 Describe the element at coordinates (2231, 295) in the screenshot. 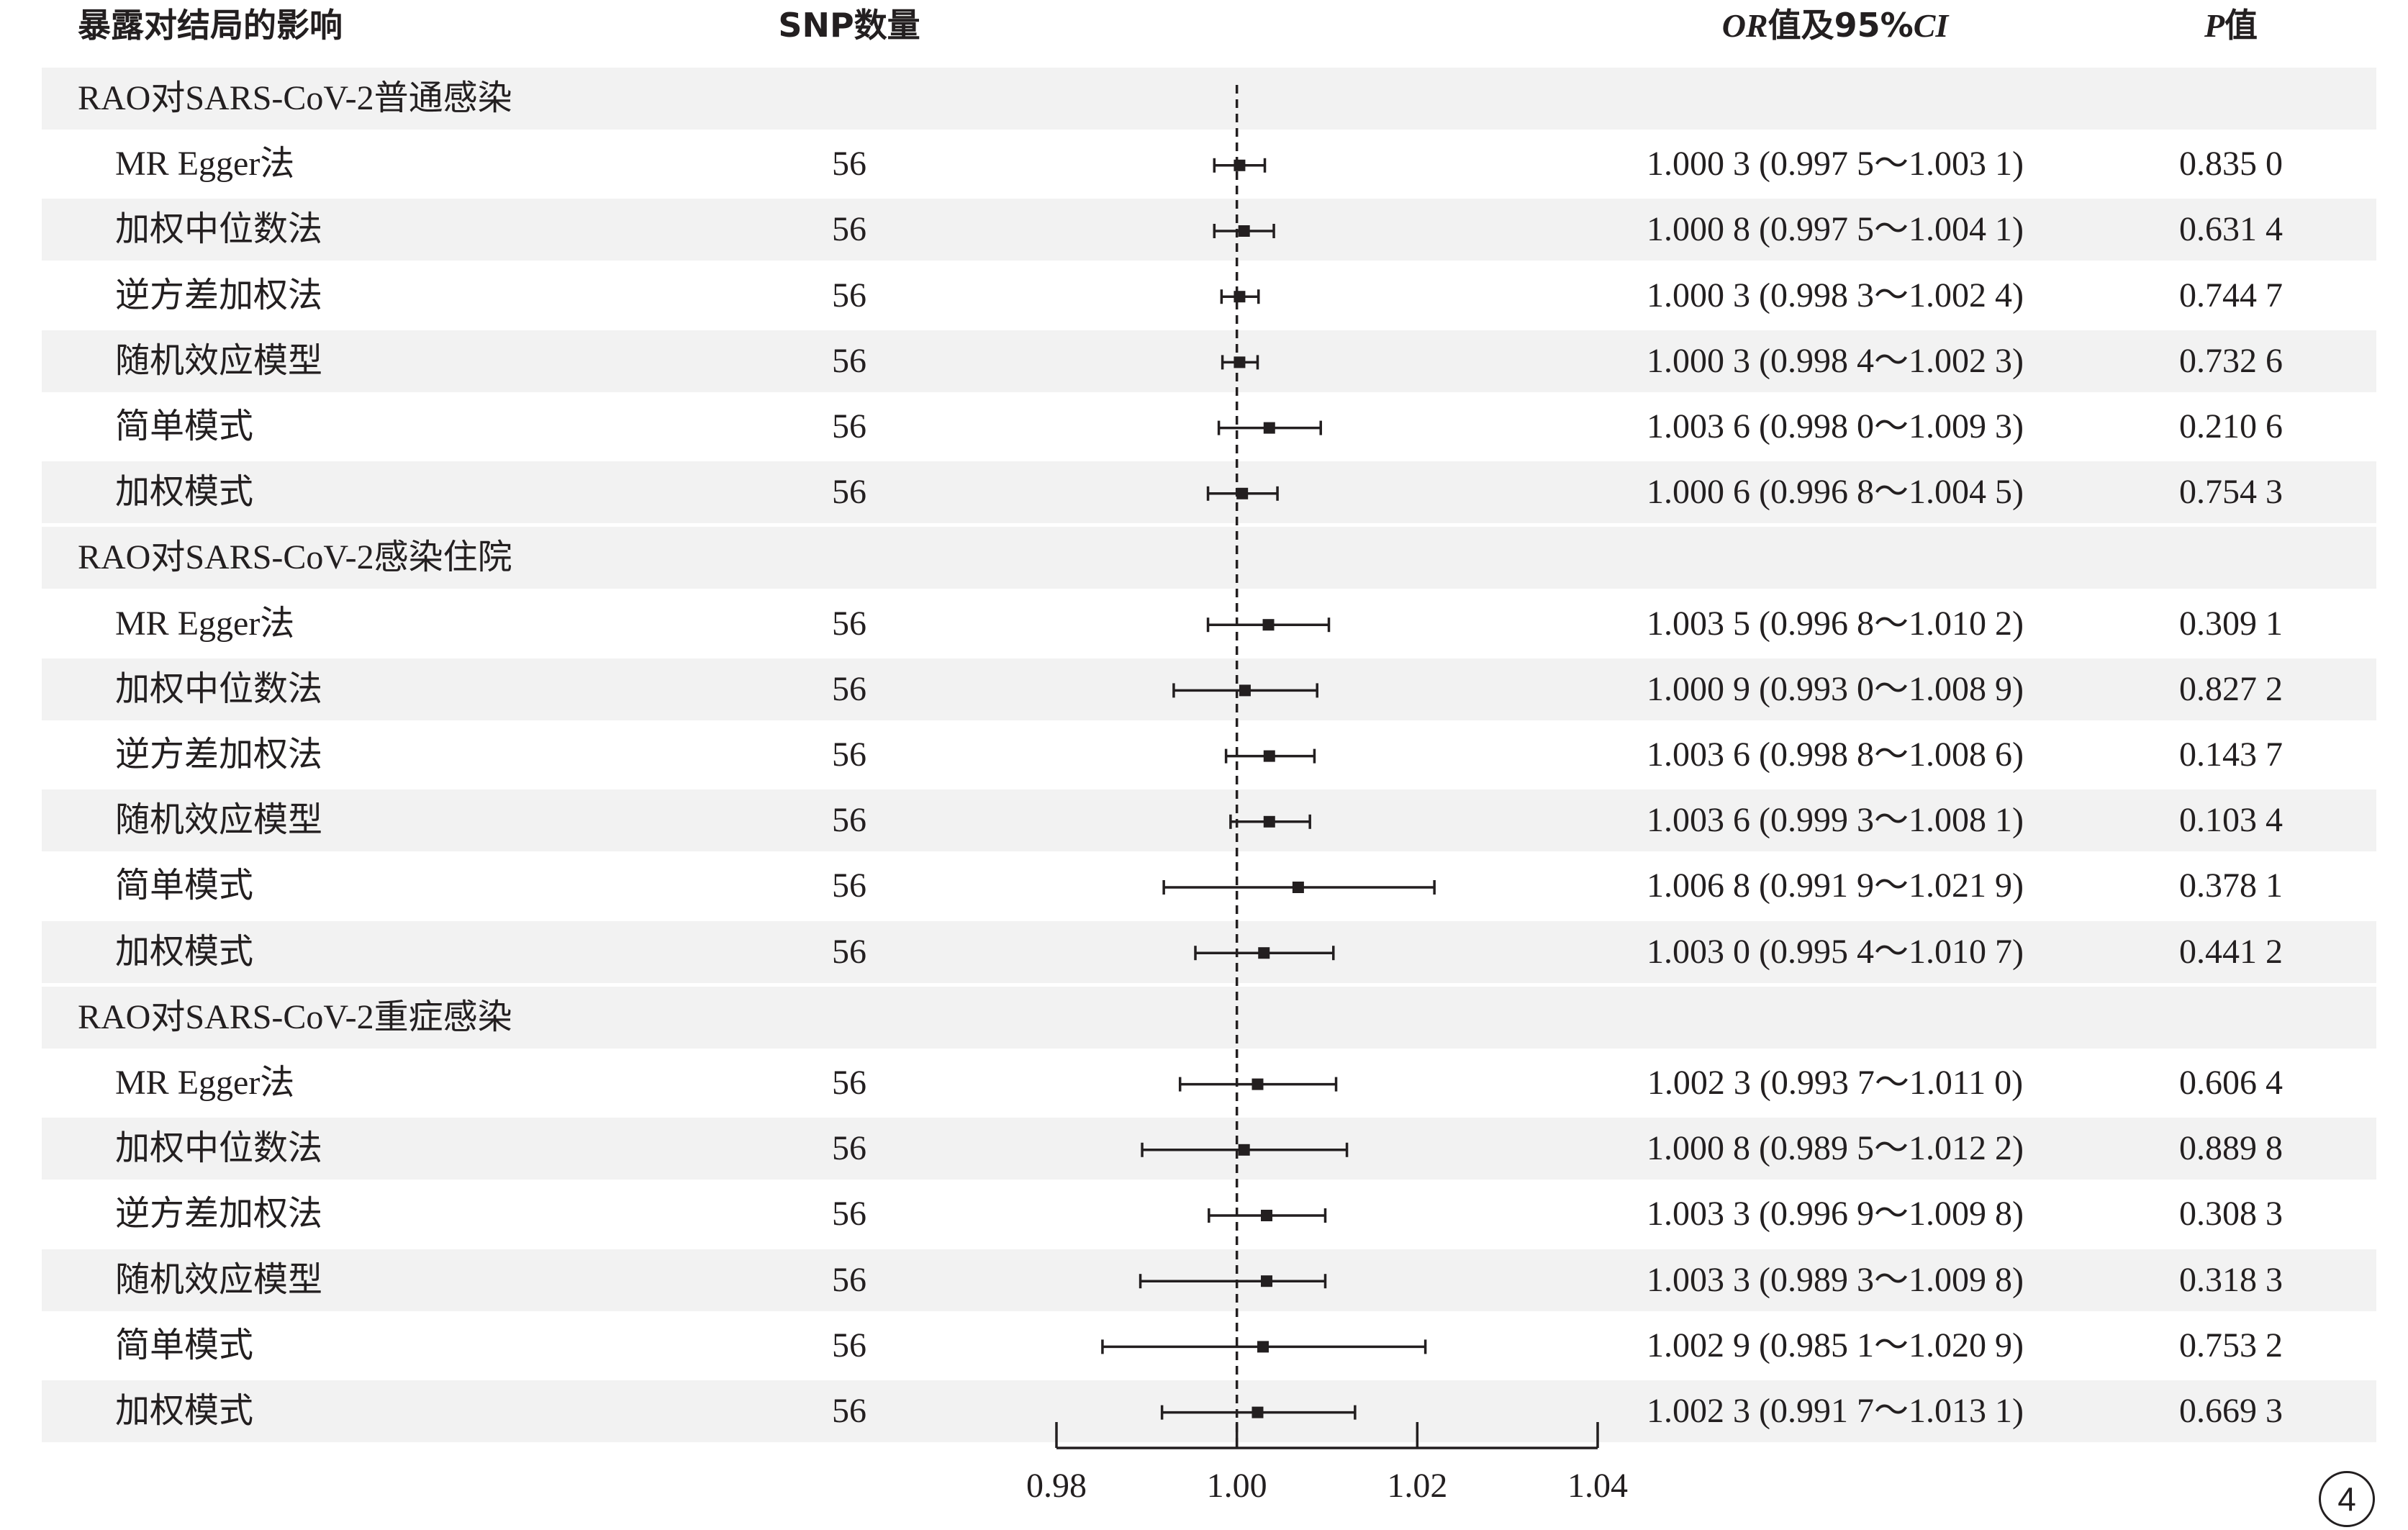

I see `p-value: 0.744 7` at that location.